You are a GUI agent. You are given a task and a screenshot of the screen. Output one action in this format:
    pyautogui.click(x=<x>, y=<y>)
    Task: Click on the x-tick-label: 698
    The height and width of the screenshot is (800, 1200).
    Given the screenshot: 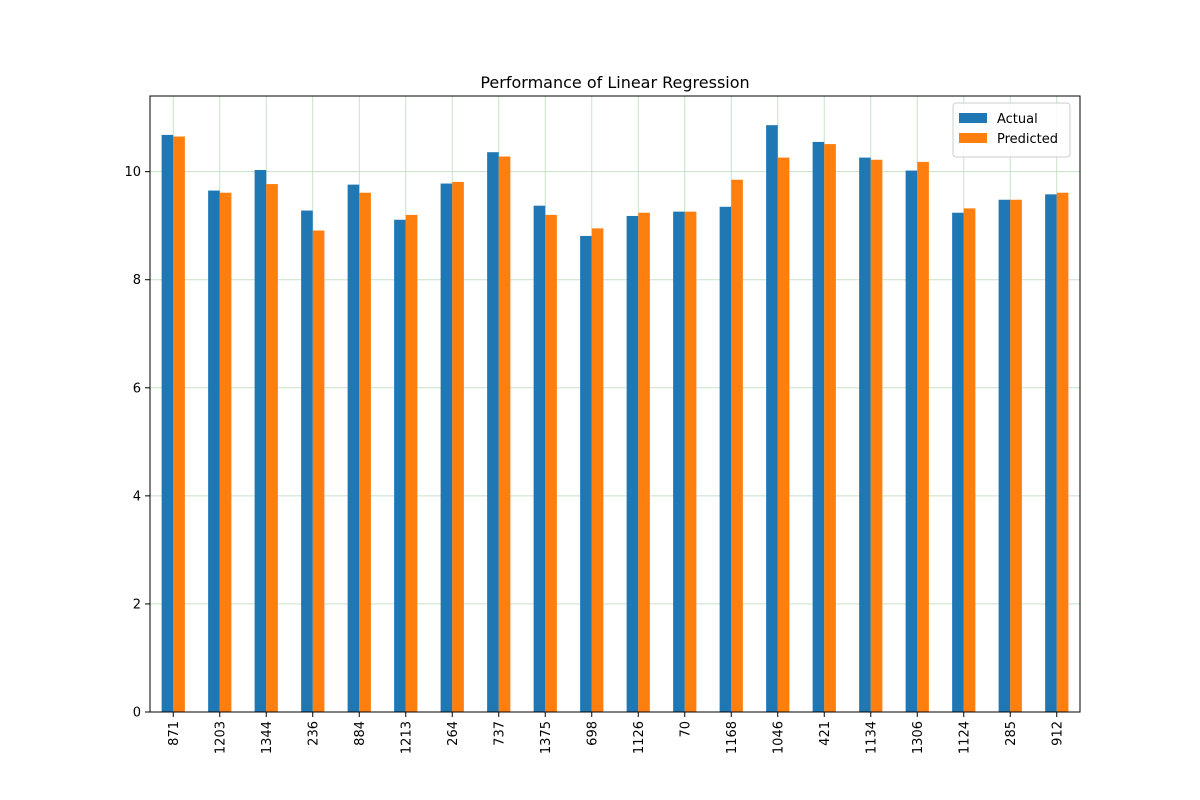 What is the action you would take?
    pyautogui.click(x=592, y=733)
    